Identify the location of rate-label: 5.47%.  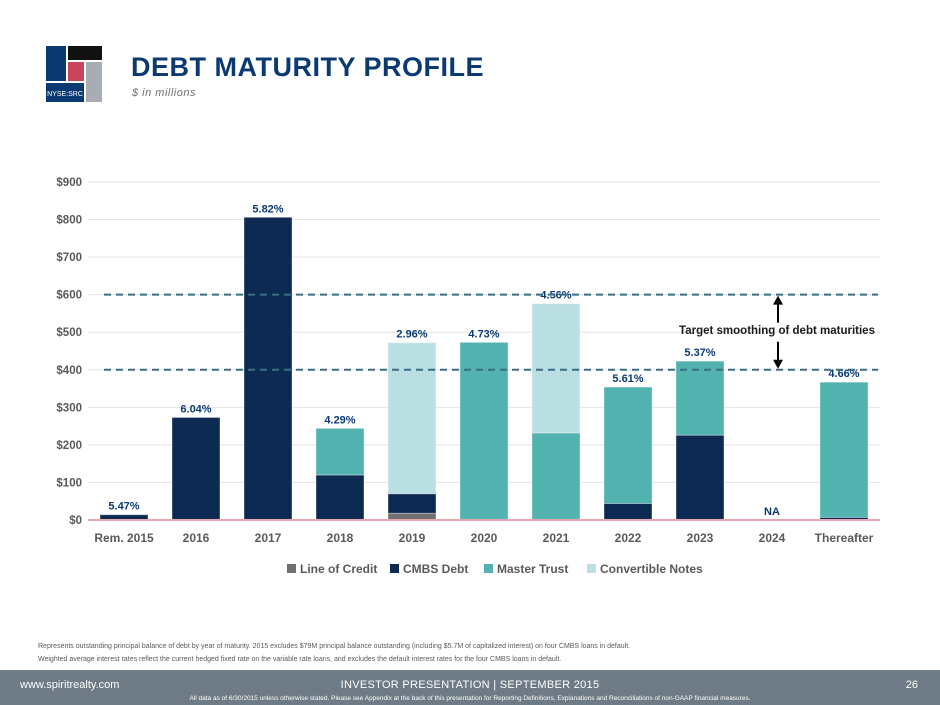
(123, 507).